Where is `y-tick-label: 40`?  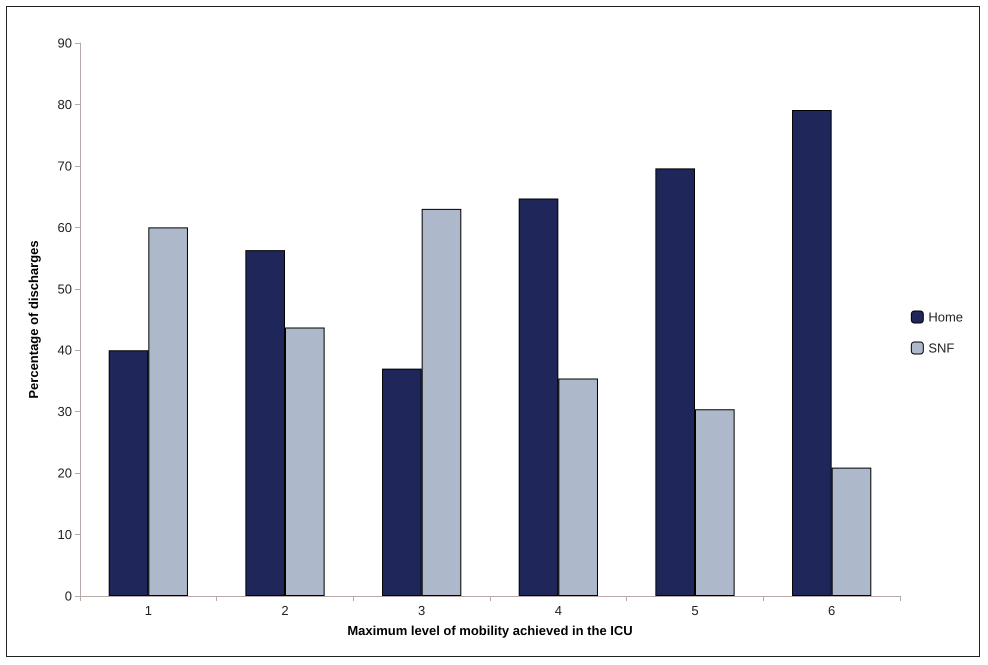 y-tick-label: 40 is located at coordinates (65, 350).